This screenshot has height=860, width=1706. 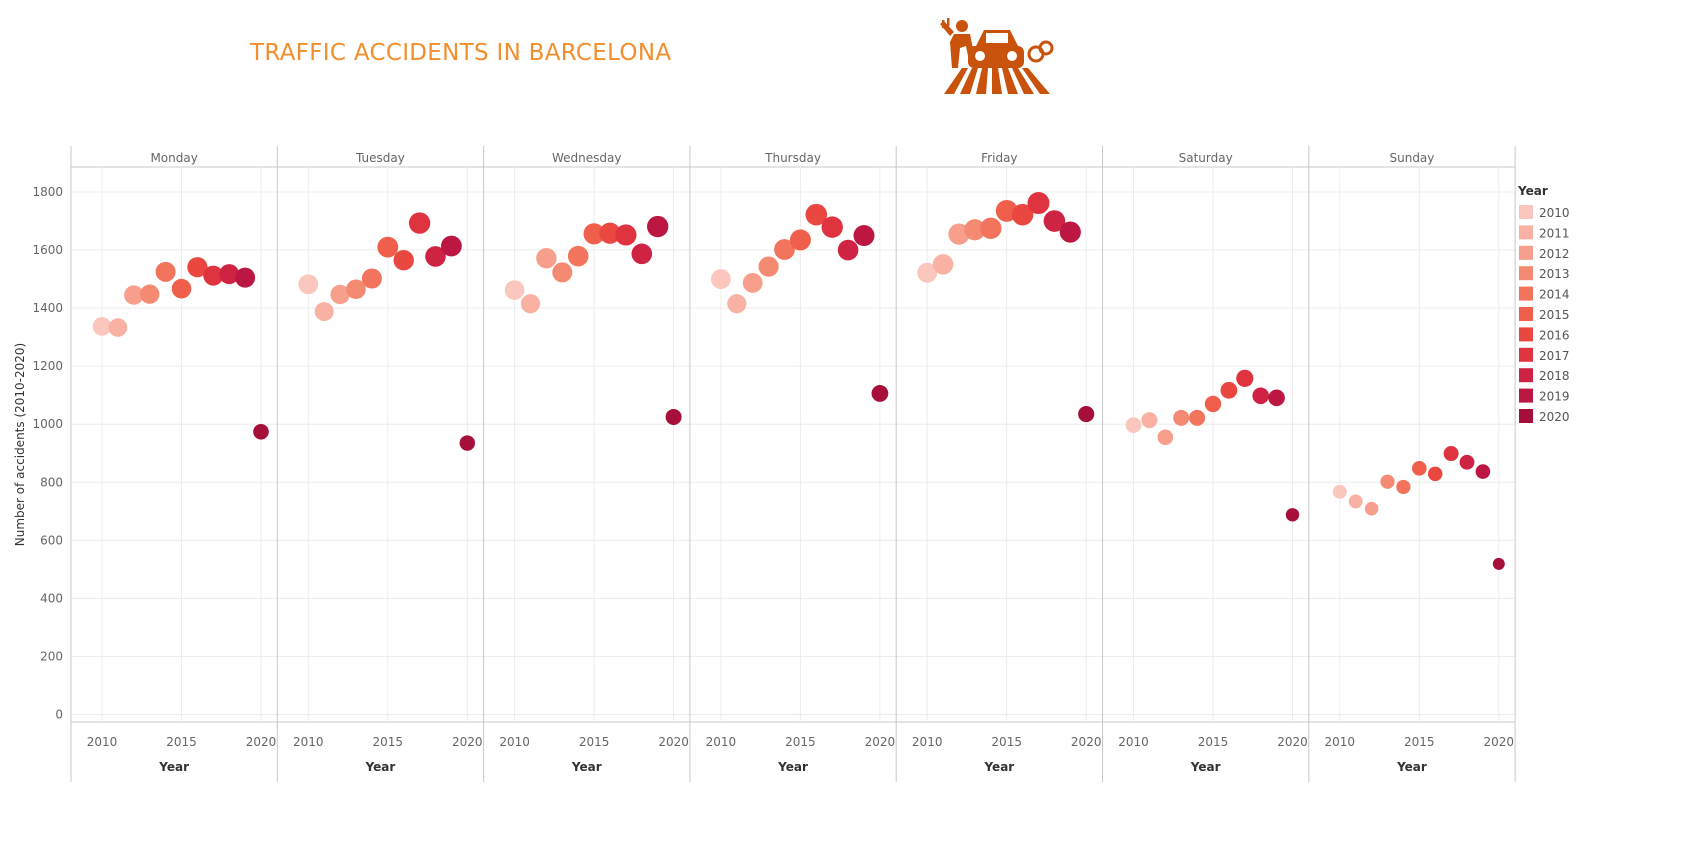 What do you see at coordinates (380, 158) in the screenshot?
I see `panel-header-tuesday: Tuesday` at bounding box center [380, 158].